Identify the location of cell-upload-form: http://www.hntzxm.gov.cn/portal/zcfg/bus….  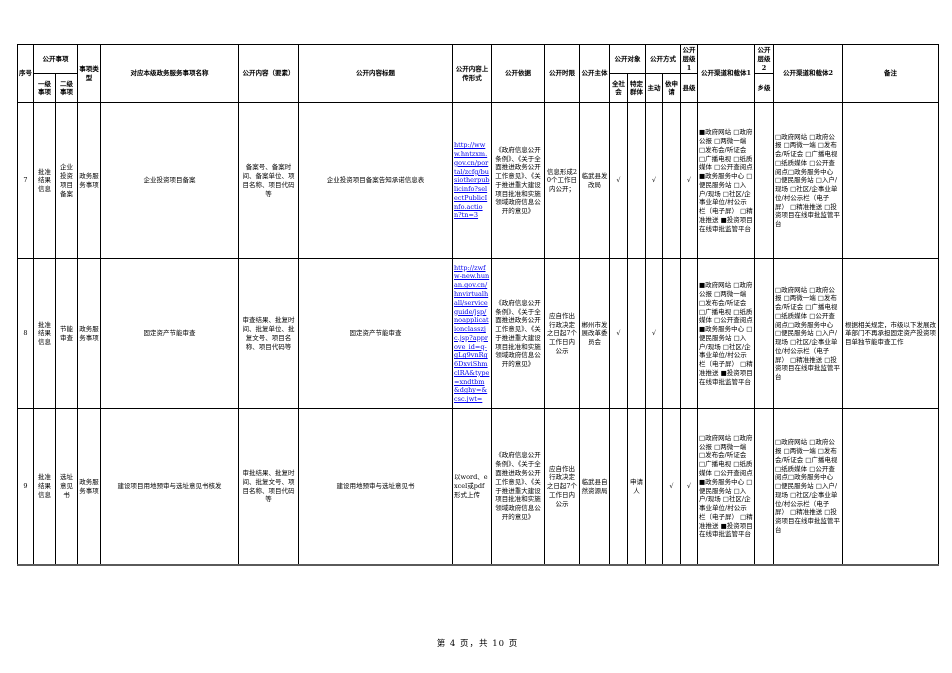
(472, 181).